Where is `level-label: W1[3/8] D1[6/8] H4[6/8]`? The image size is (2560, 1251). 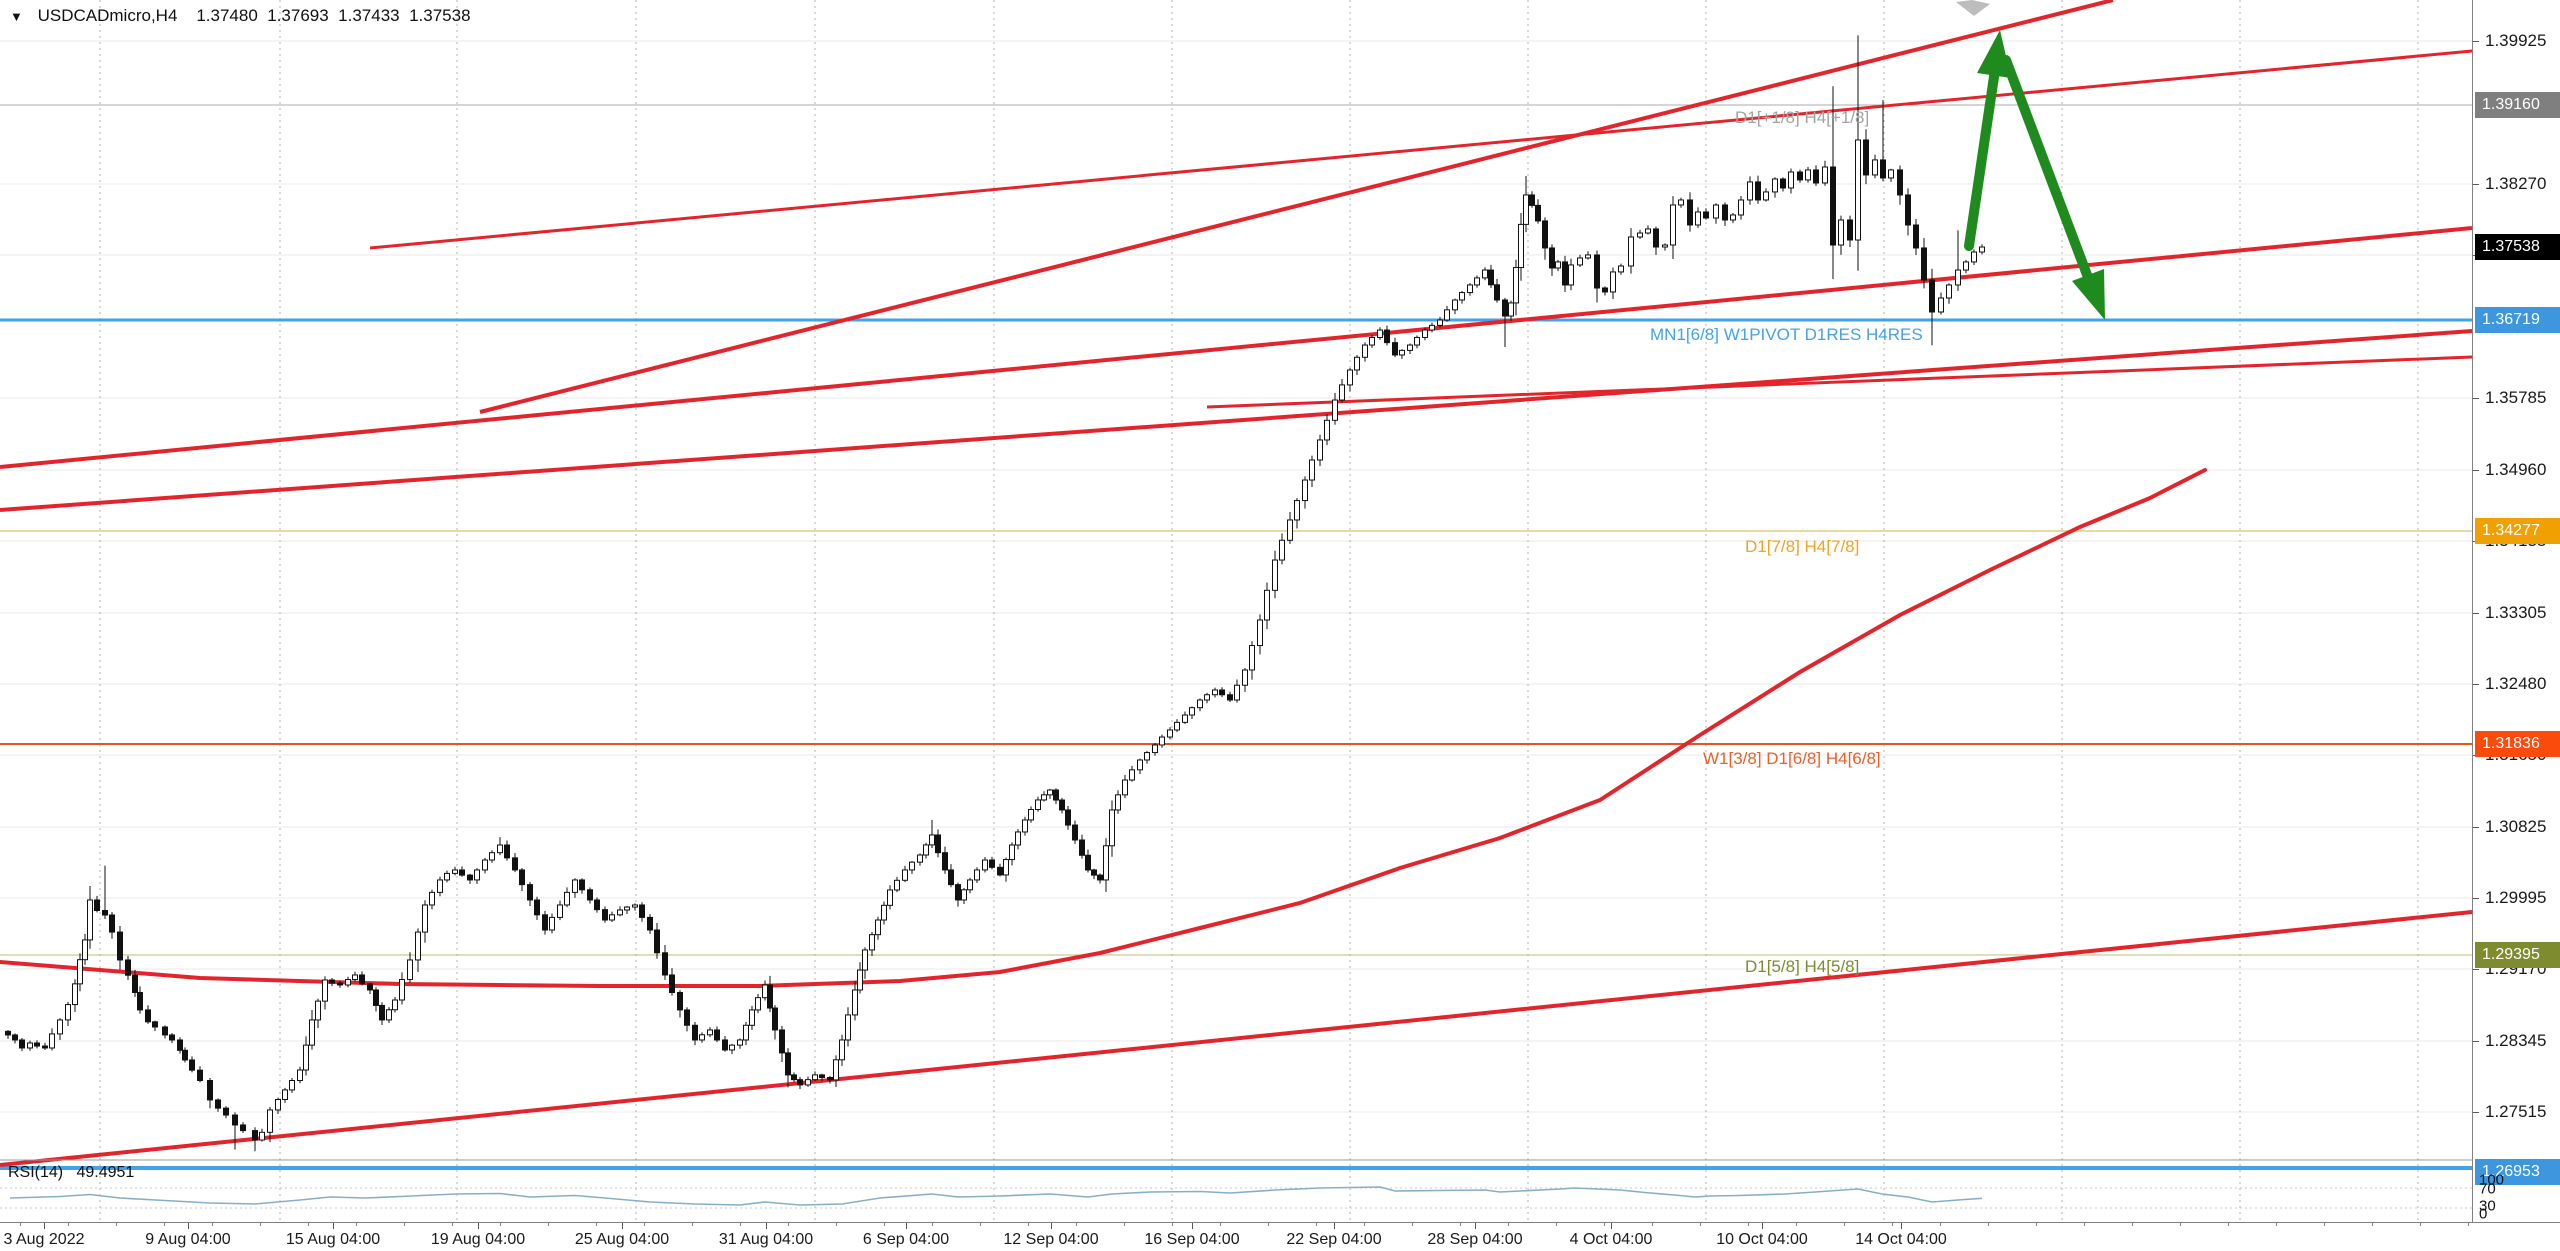
level-label: W1[3/8] D1[6/8] H4[6/8] is located at coordinates (1792, 758).